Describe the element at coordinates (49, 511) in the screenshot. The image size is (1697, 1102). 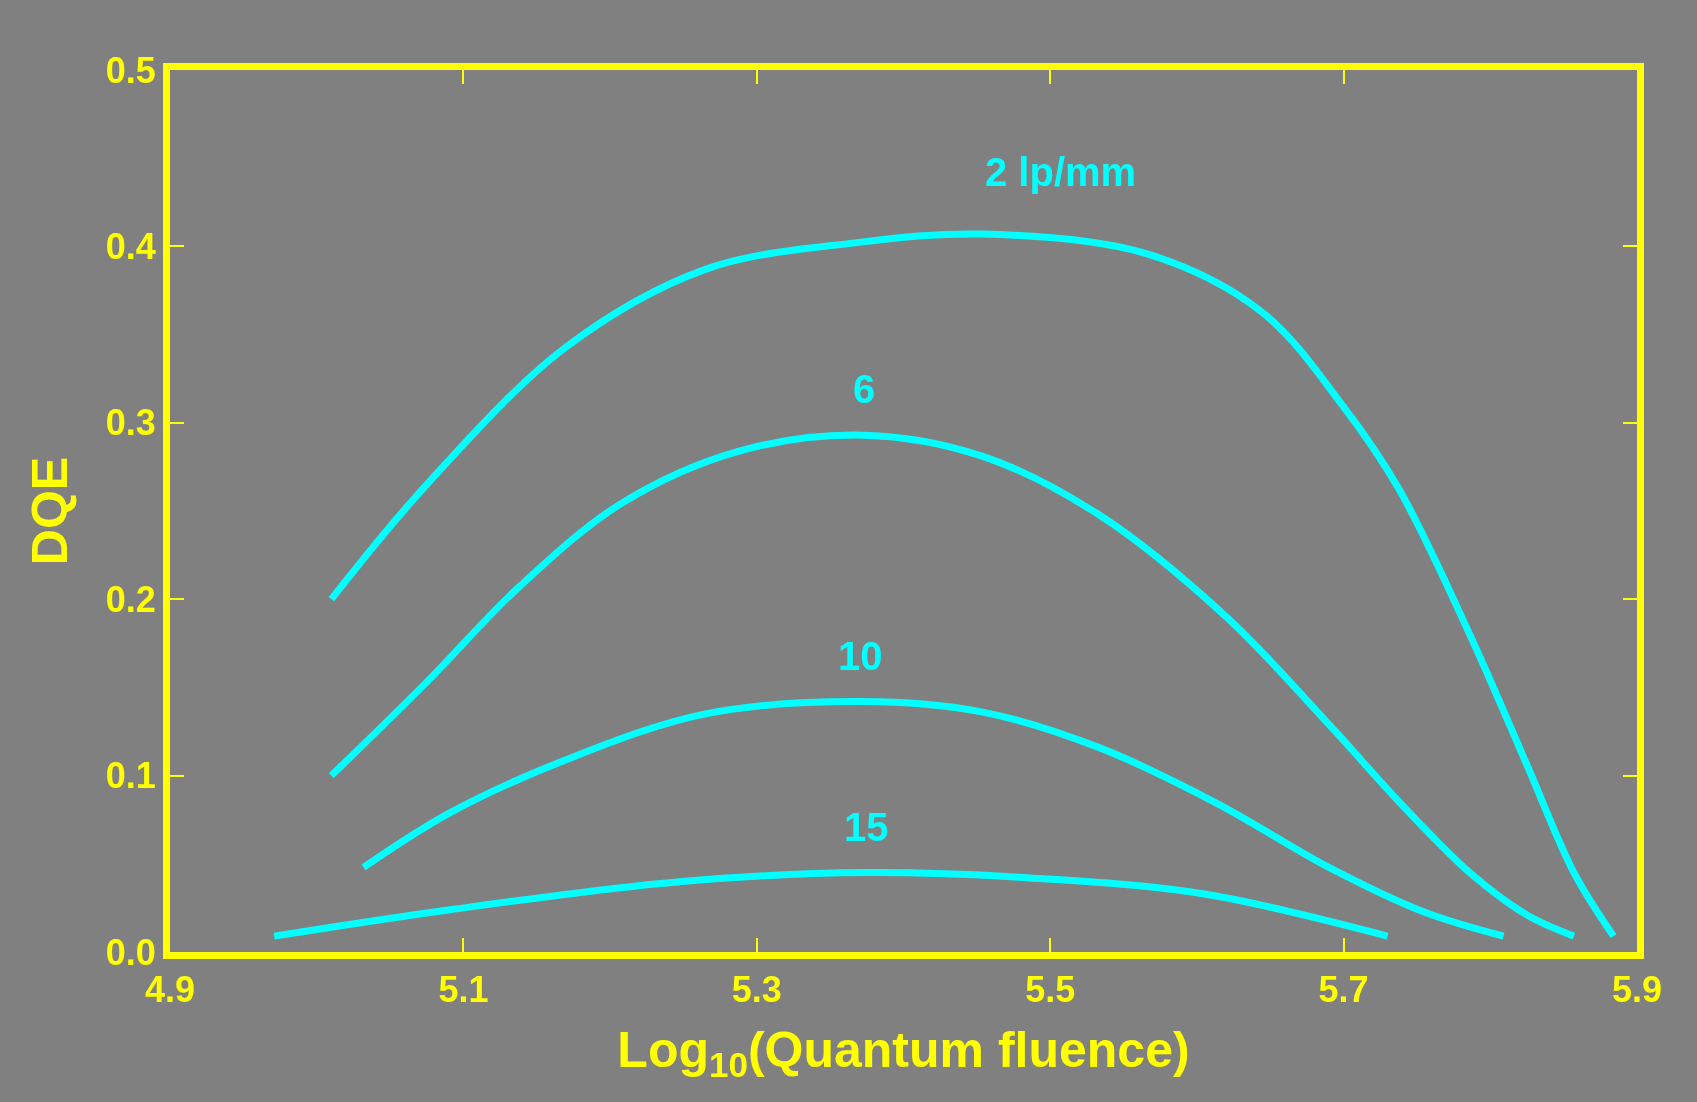
I see `y-axis-title: DQE` at that location.